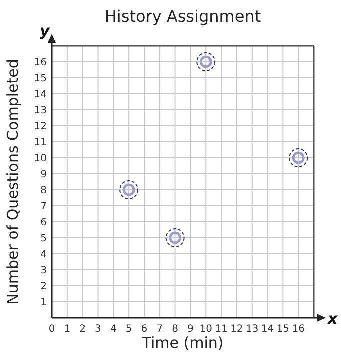 Image resolution: width=341 pixels, height=358 pixels. What do you see at coordinates (237, 329) in the screenshot?
I see `x-tick-label: 12` at bounding box center [237, 329].